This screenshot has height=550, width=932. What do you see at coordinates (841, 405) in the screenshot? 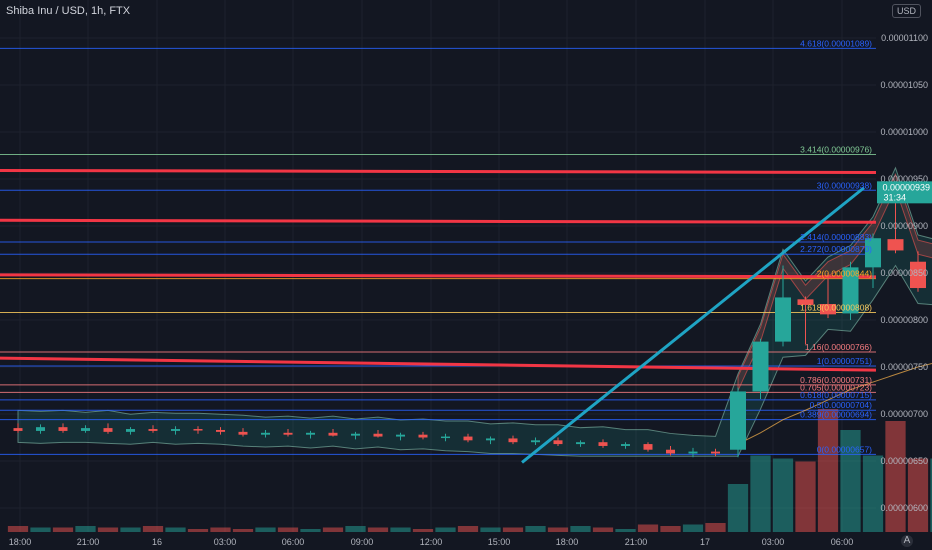
I see `fib-label: 0.5(0.00000704)` at bounding box center [841, 405].